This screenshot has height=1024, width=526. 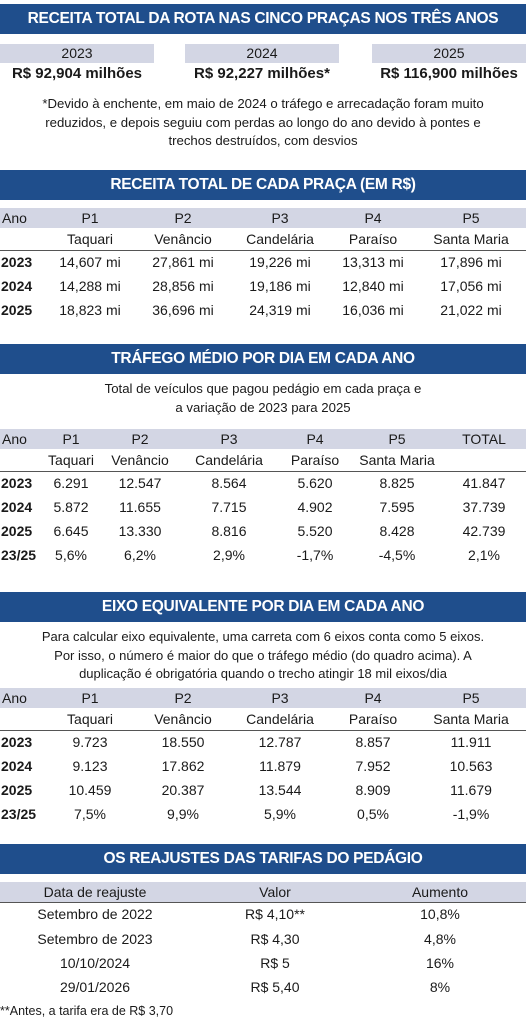 What do you see at coordinates (373, 262) in the screenshot?
I see `table-cell: 13,313 mi` at bounding box center [373, 262].